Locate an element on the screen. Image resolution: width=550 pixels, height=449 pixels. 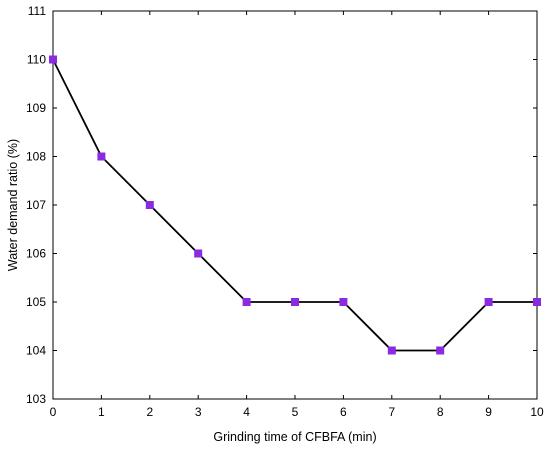
x-tick-label: 3 is located at coordinates (198, 412).